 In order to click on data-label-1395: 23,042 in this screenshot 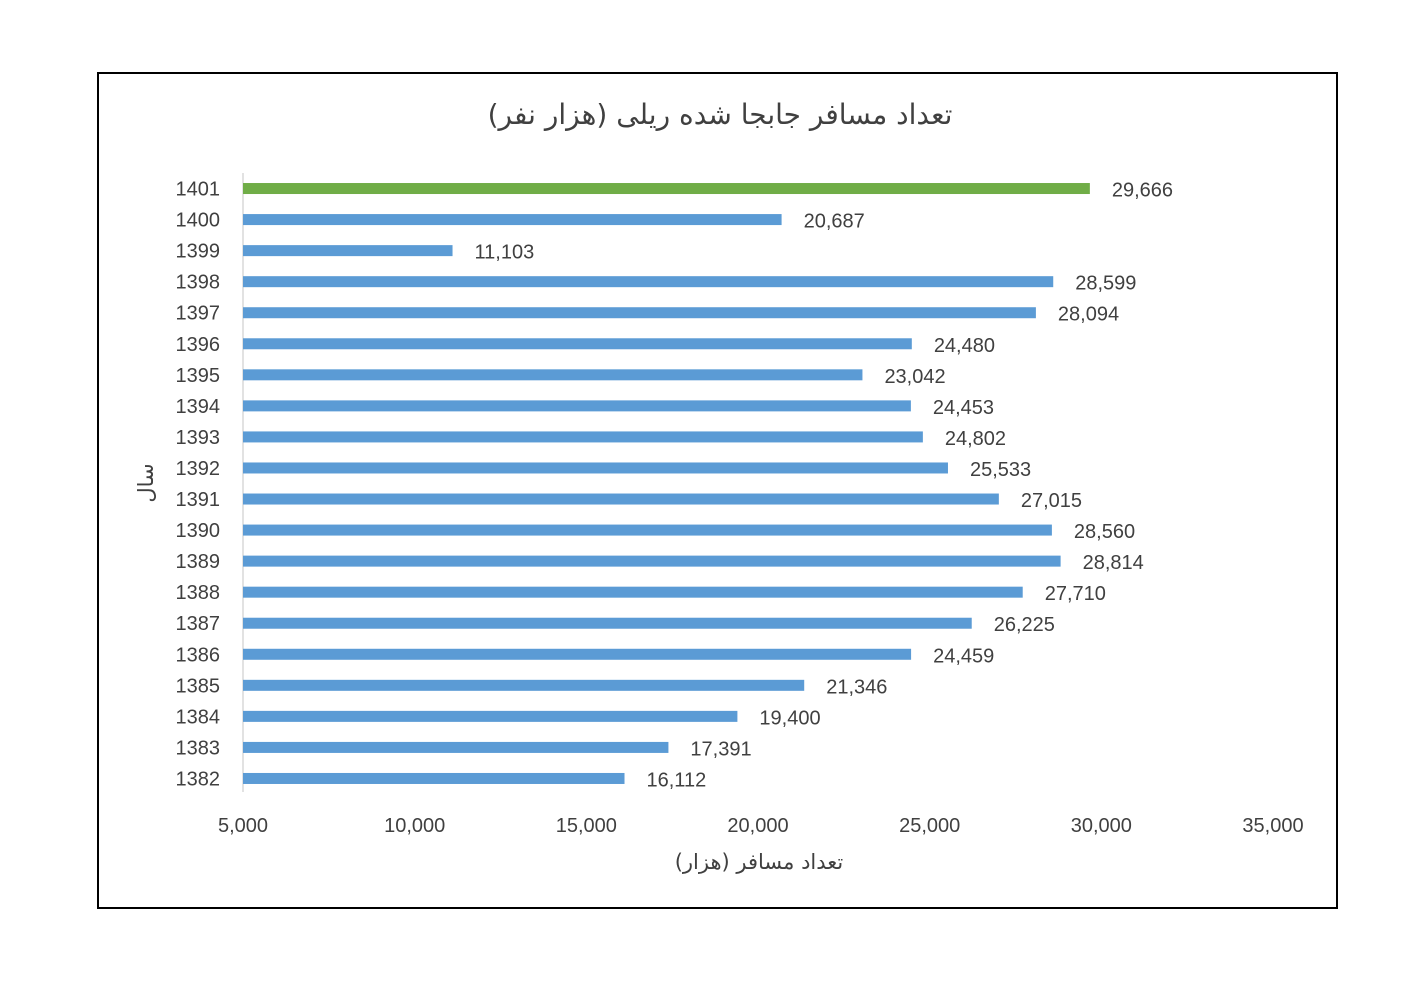, I will do `click(914, 377)`.